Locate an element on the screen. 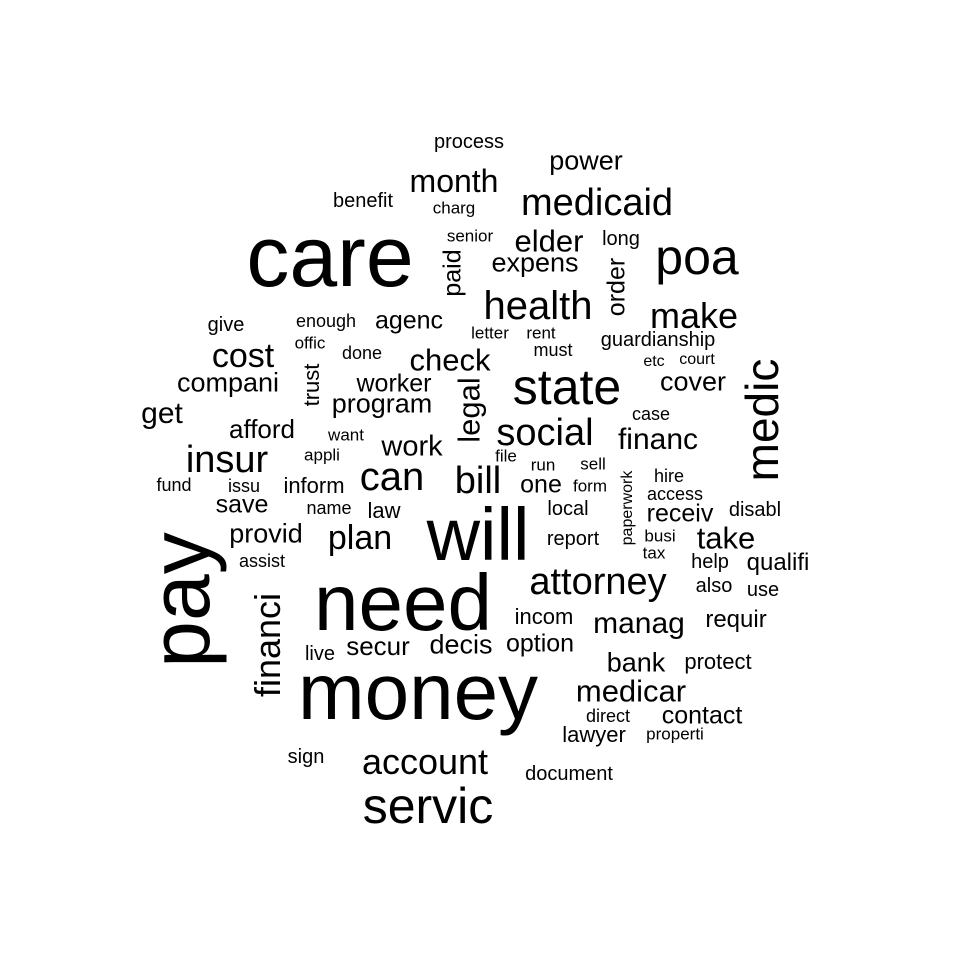 This screenshot has height=960, width=960. word-senior: senior is located at coordinates (470, 236).